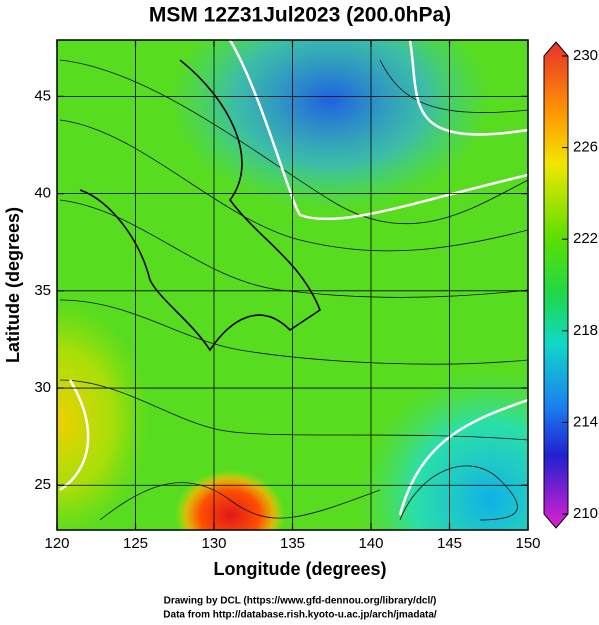 This screenshot has height=625, width=599. I want to click on x-tick-label: 120, so click(56, 543).